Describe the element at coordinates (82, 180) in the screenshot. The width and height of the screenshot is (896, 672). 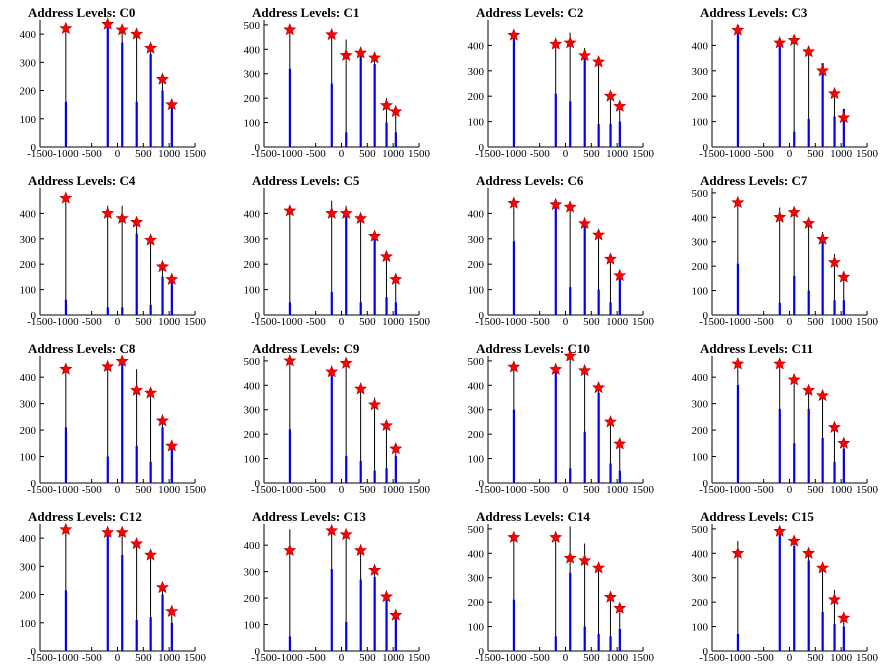
I see `chart-title: Address Levels: C4` at that location.